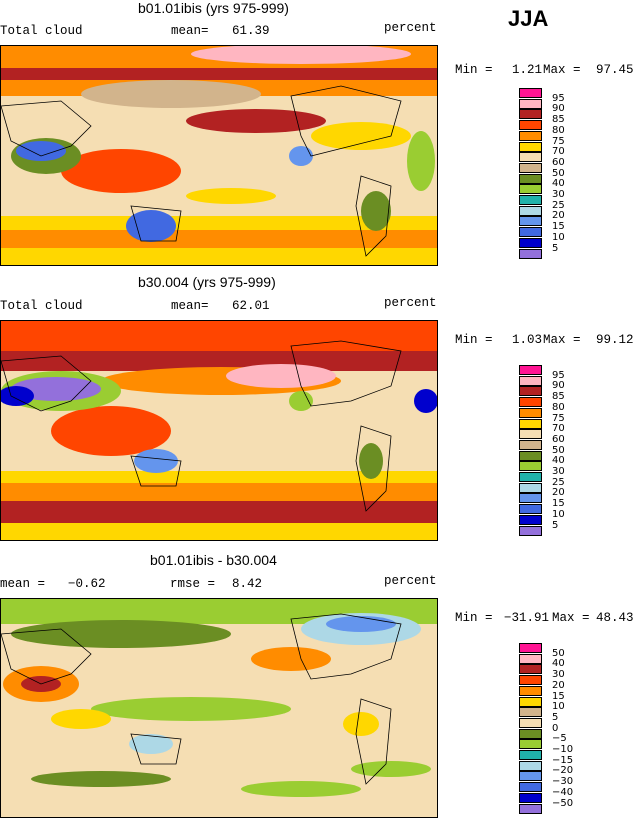 The image size is (633, 818). I want to click on season-label: JJA, so click(528, 18).